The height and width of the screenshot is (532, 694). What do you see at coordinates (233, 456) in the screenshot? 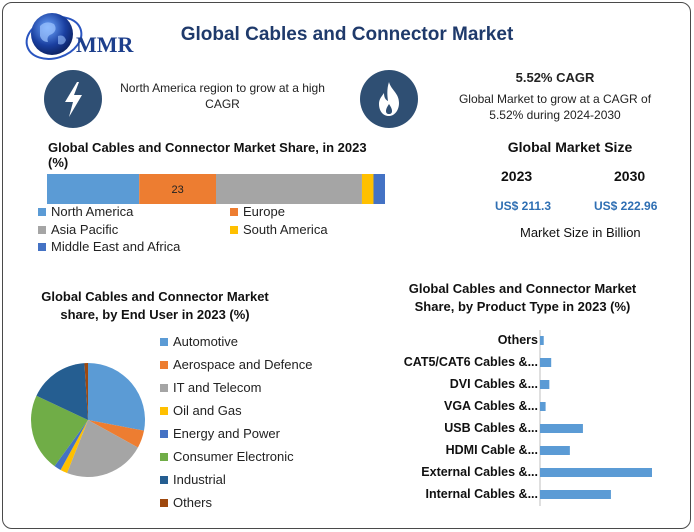
I see `pie-legend-label: Consumer Electronic` at bounding box center [233, 456].